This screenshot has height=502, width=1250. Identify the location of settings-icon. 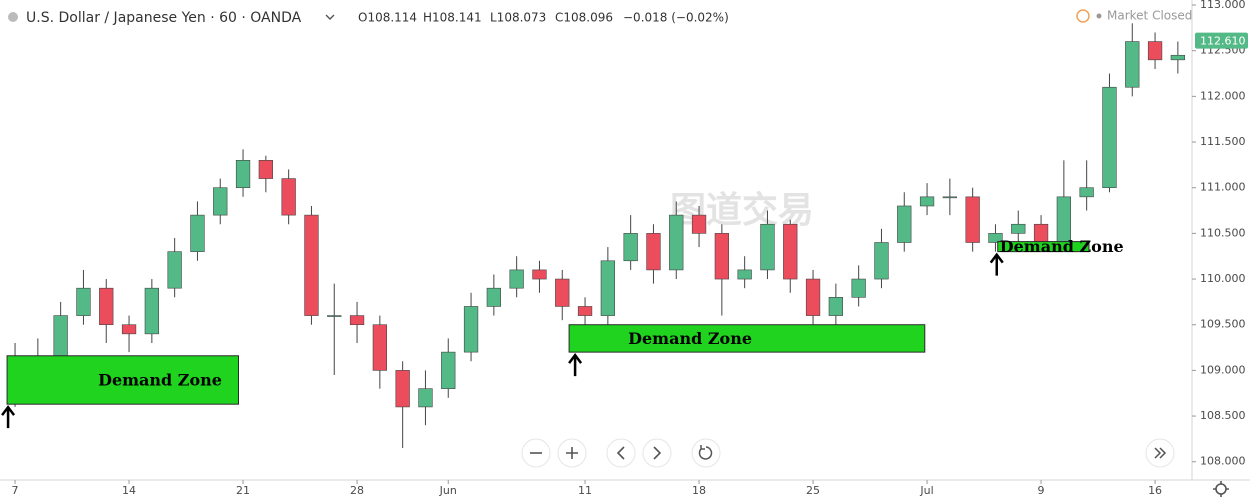
(1221, 489).